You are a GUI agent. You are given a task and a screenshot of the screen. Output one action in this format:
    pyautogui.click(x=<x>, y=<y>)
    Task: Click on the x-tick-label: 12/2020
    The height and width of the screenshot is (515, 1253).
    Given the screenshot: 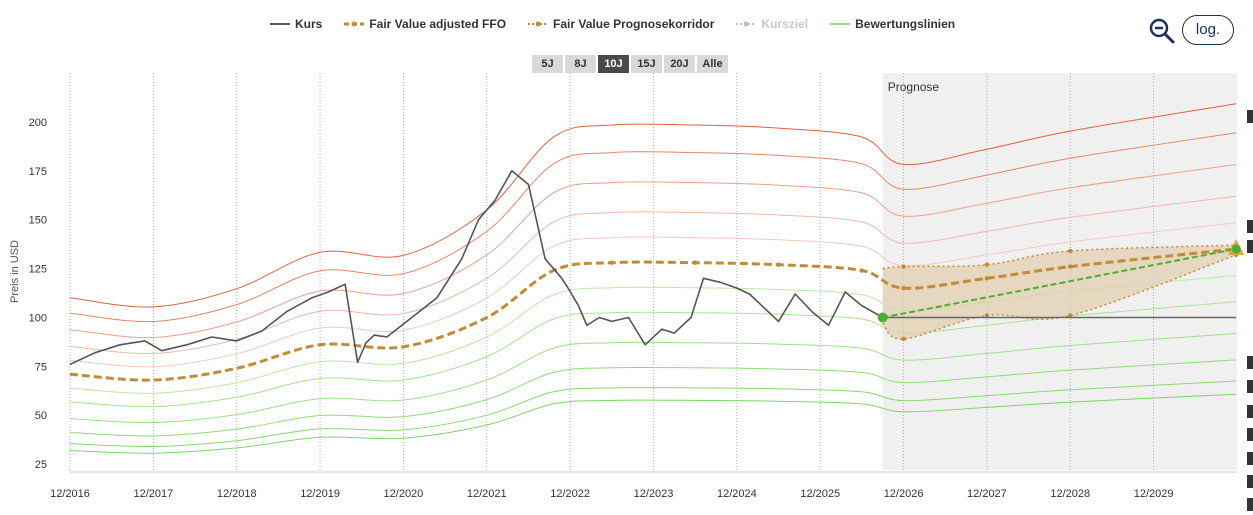 What is the action you would take?
    pyautogui.click(x=404, y=494)
    